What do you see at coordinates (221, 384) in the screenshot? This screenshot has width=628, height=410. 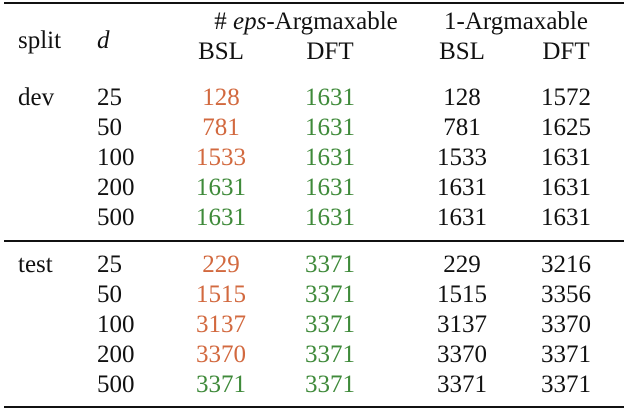 I see `cell-eps-bsl: 3371` at bounding box center [221, 384].